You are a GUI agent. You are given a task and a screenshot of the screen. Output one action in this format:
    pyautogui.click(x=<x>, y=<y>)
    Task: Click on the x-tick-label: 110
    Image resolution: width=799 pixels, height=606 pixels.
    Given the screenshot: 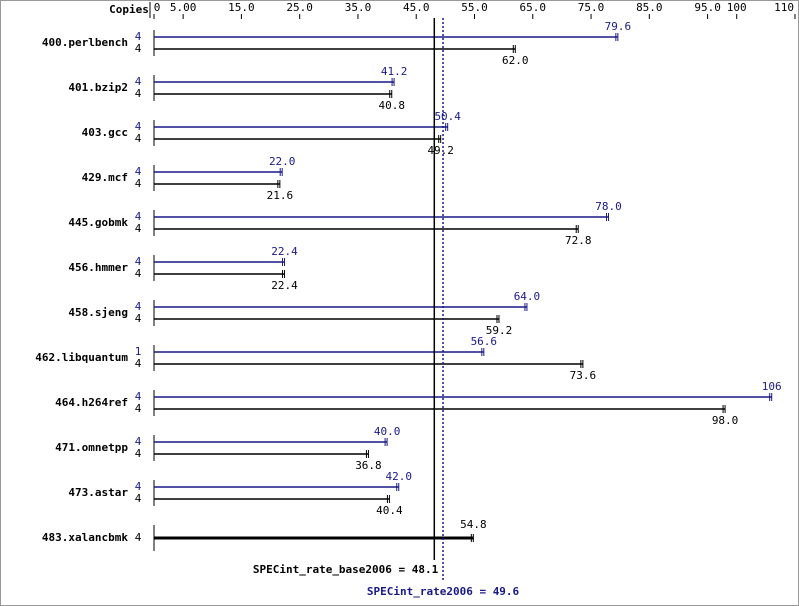 What is the action you would take?
    pyautogui.click(x=784, y=7)
    